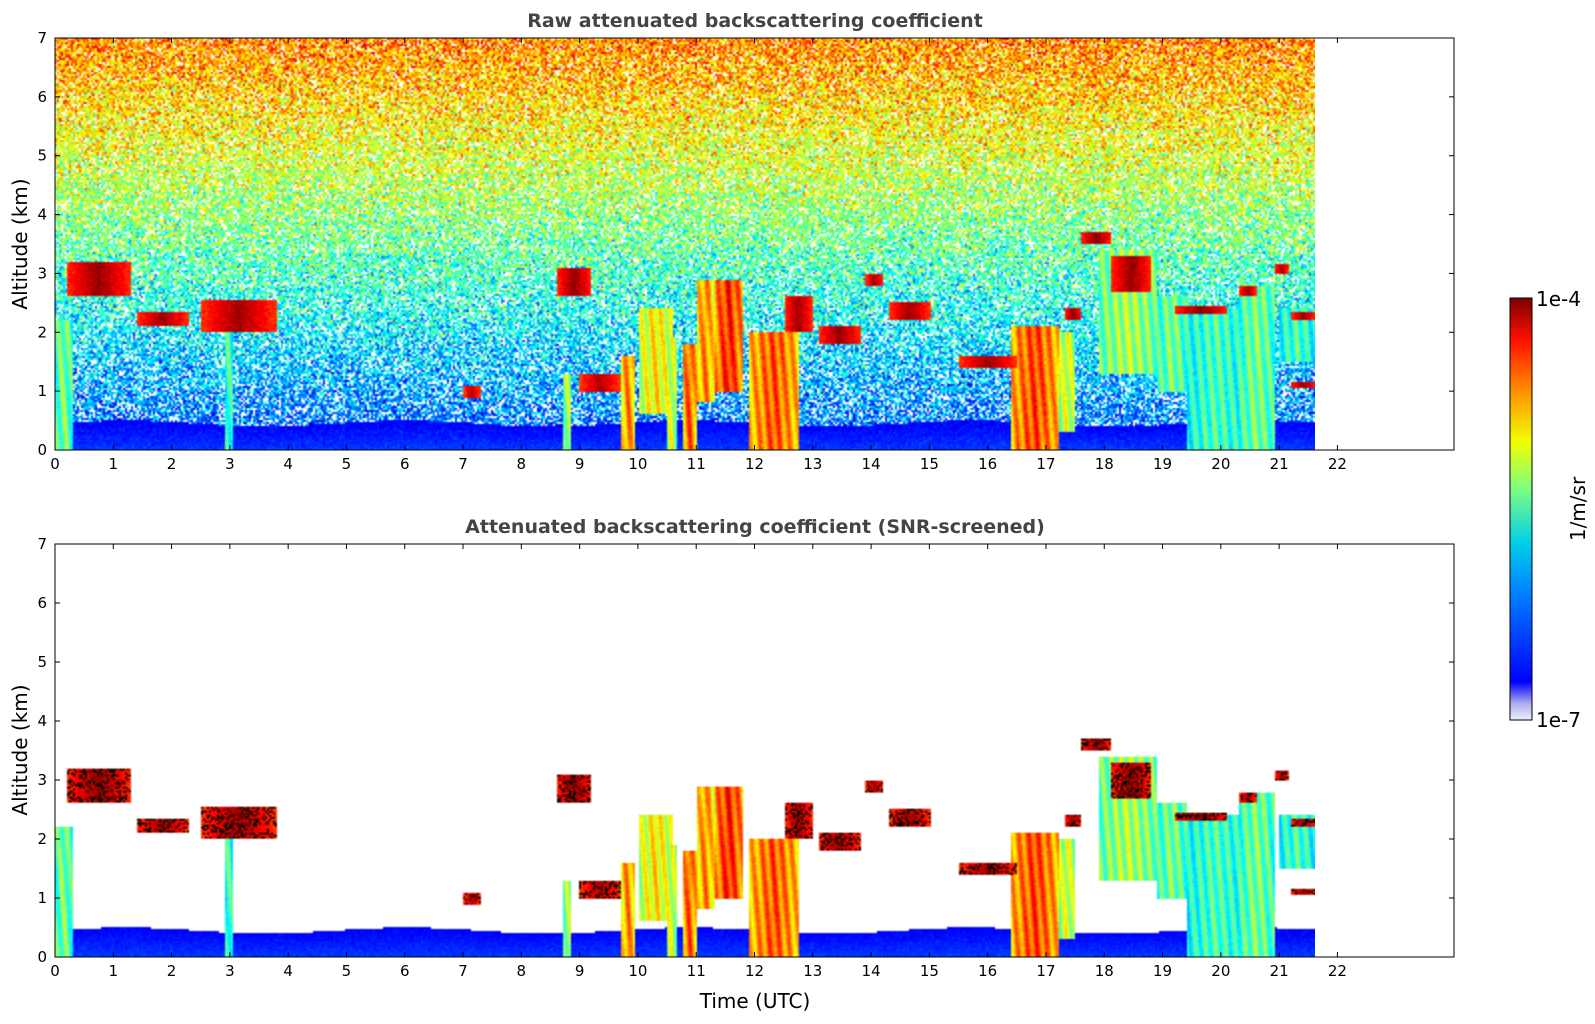  Describe the element at coordinates (755, 1001) in the screenshot. I see `x-axis-label: Time (UTC)` at that location.